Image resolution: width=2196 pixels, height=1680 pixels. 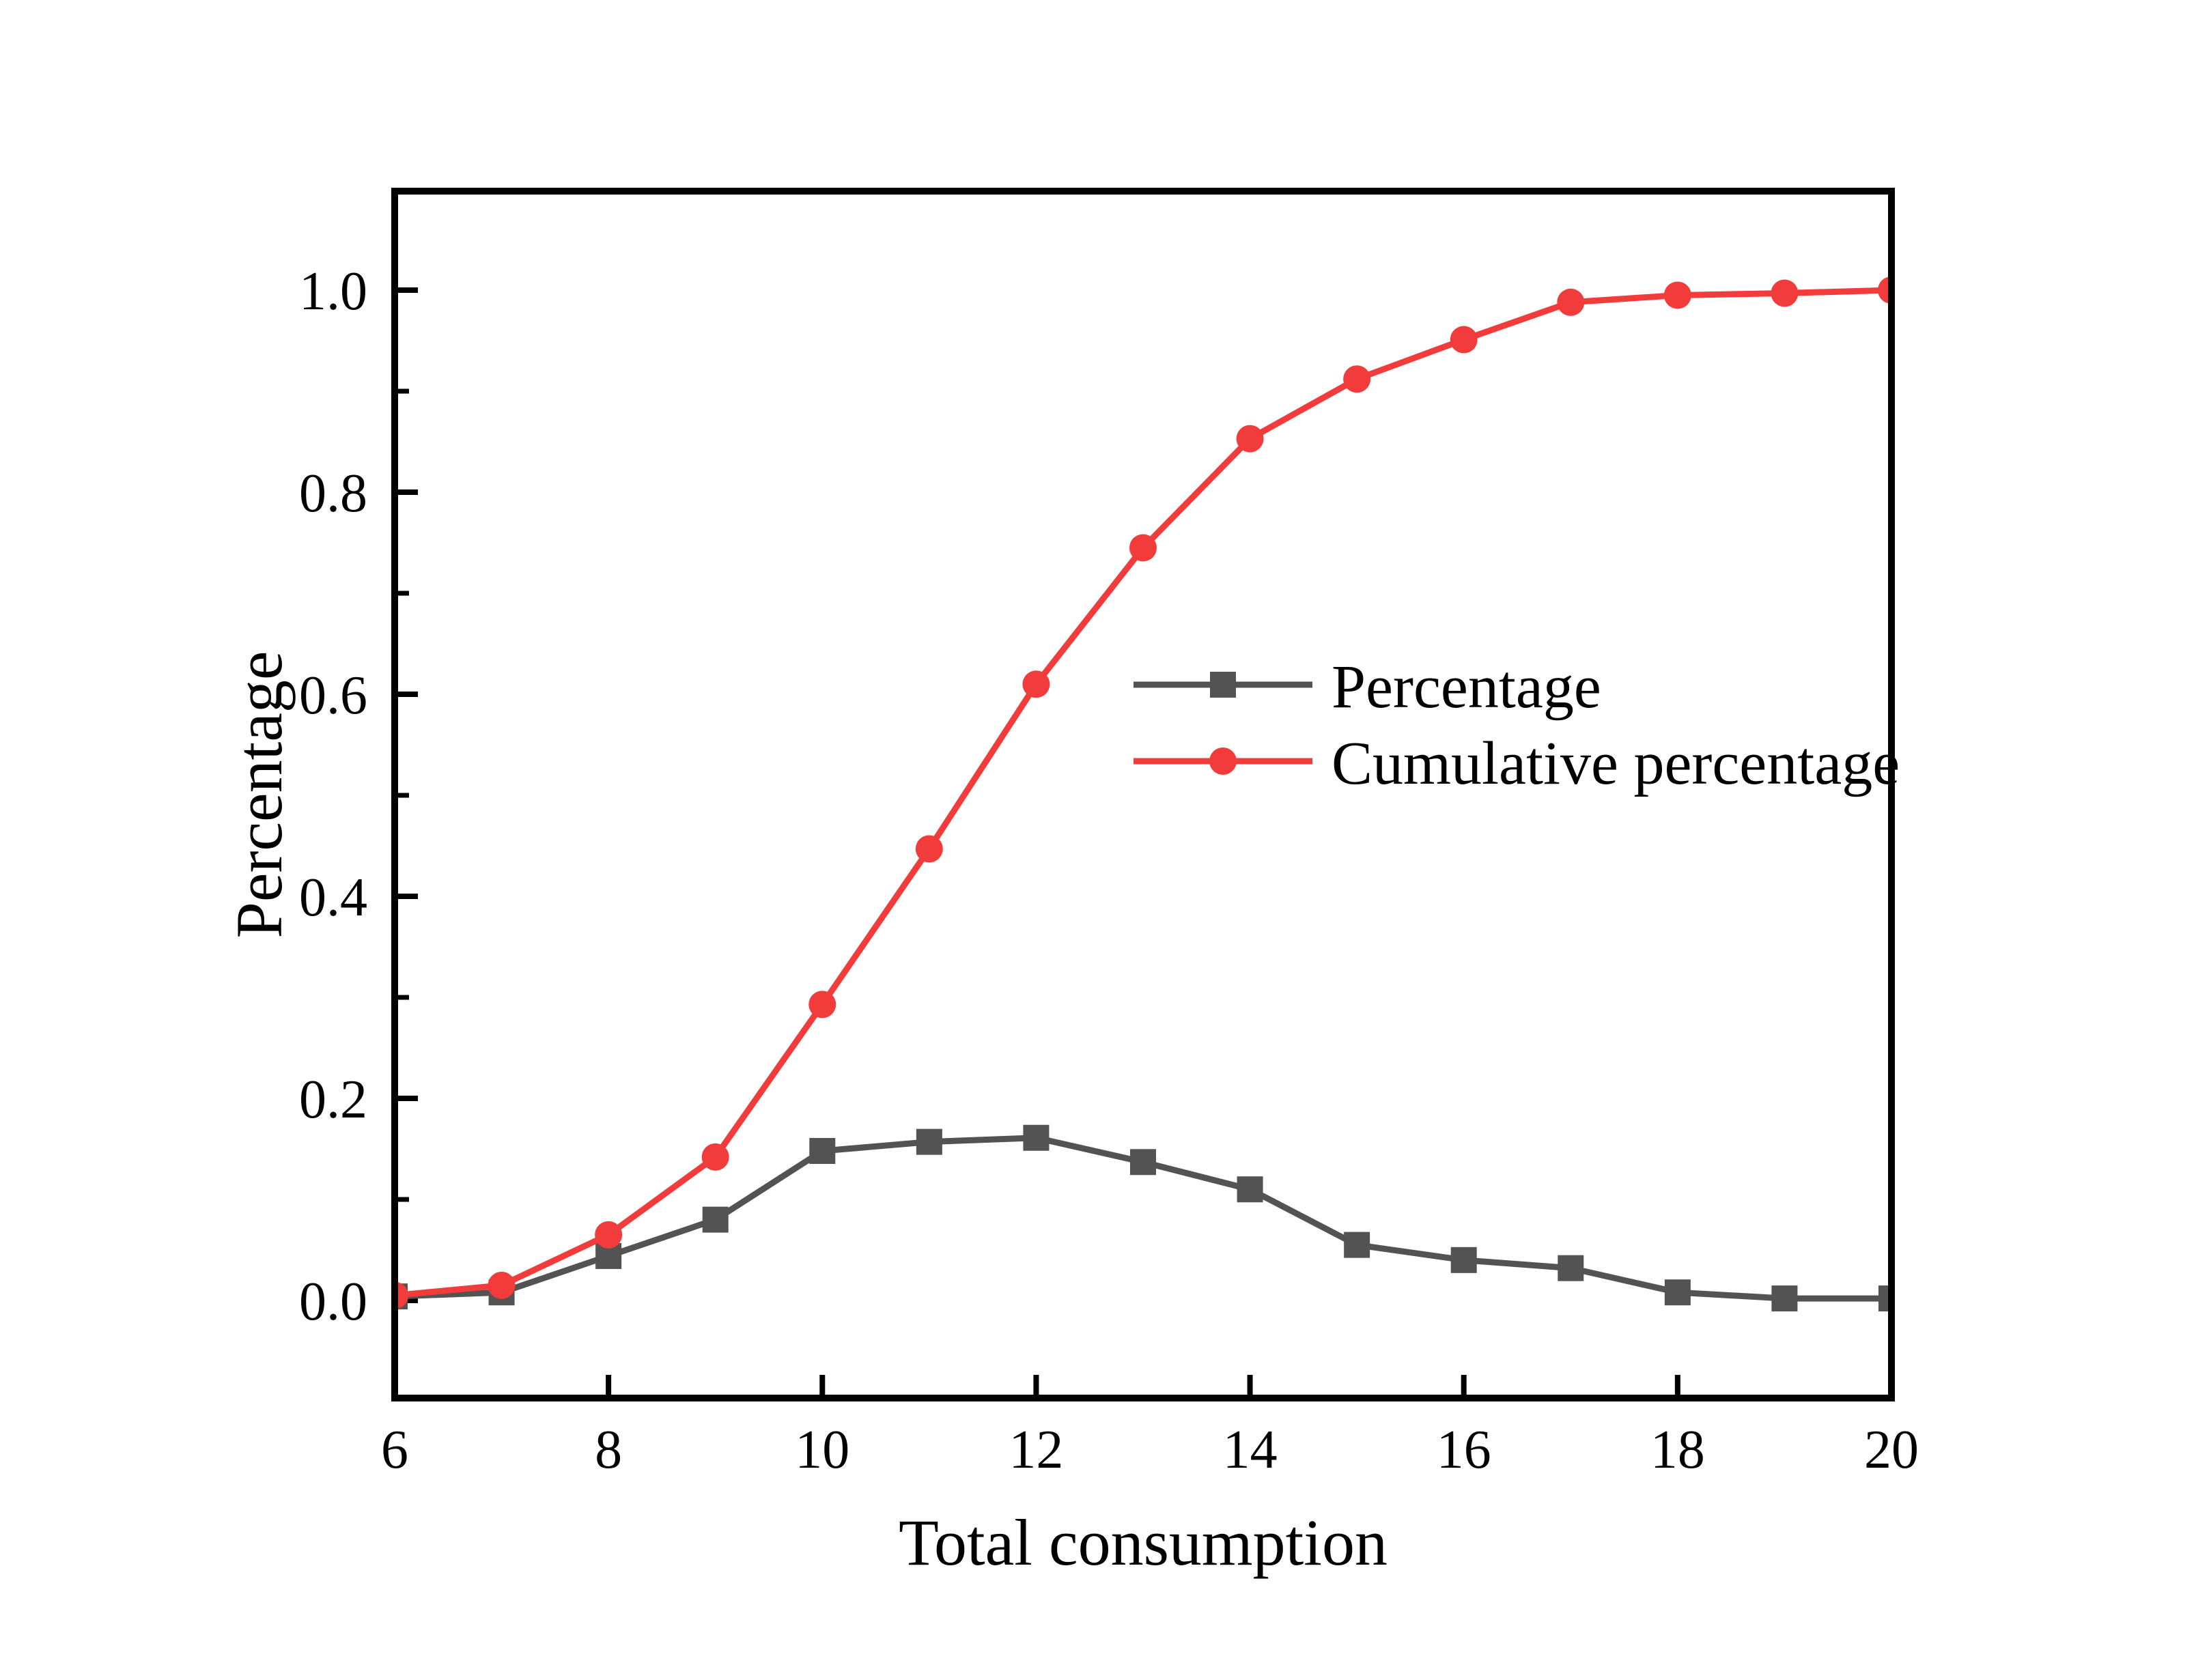 I want to click on percentage-legend-marker, so click(x=1223, y=685).